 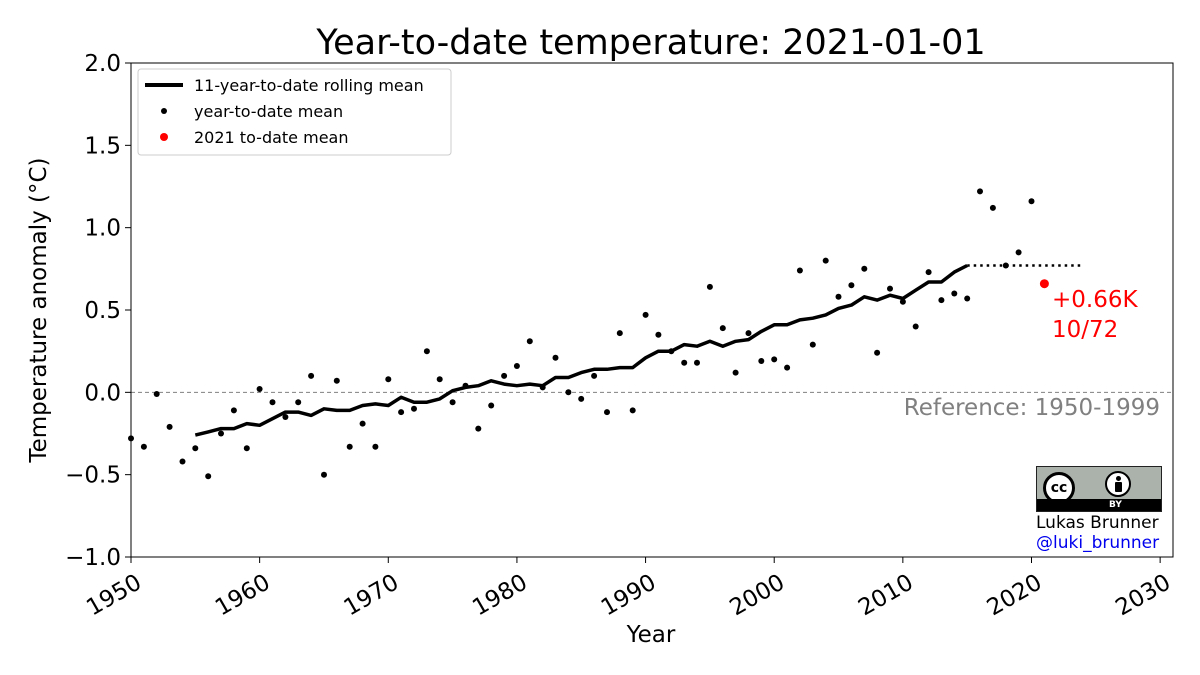 I want to click on legend-entry-current: 2021 to-date mean, so click(x=271, y=137).